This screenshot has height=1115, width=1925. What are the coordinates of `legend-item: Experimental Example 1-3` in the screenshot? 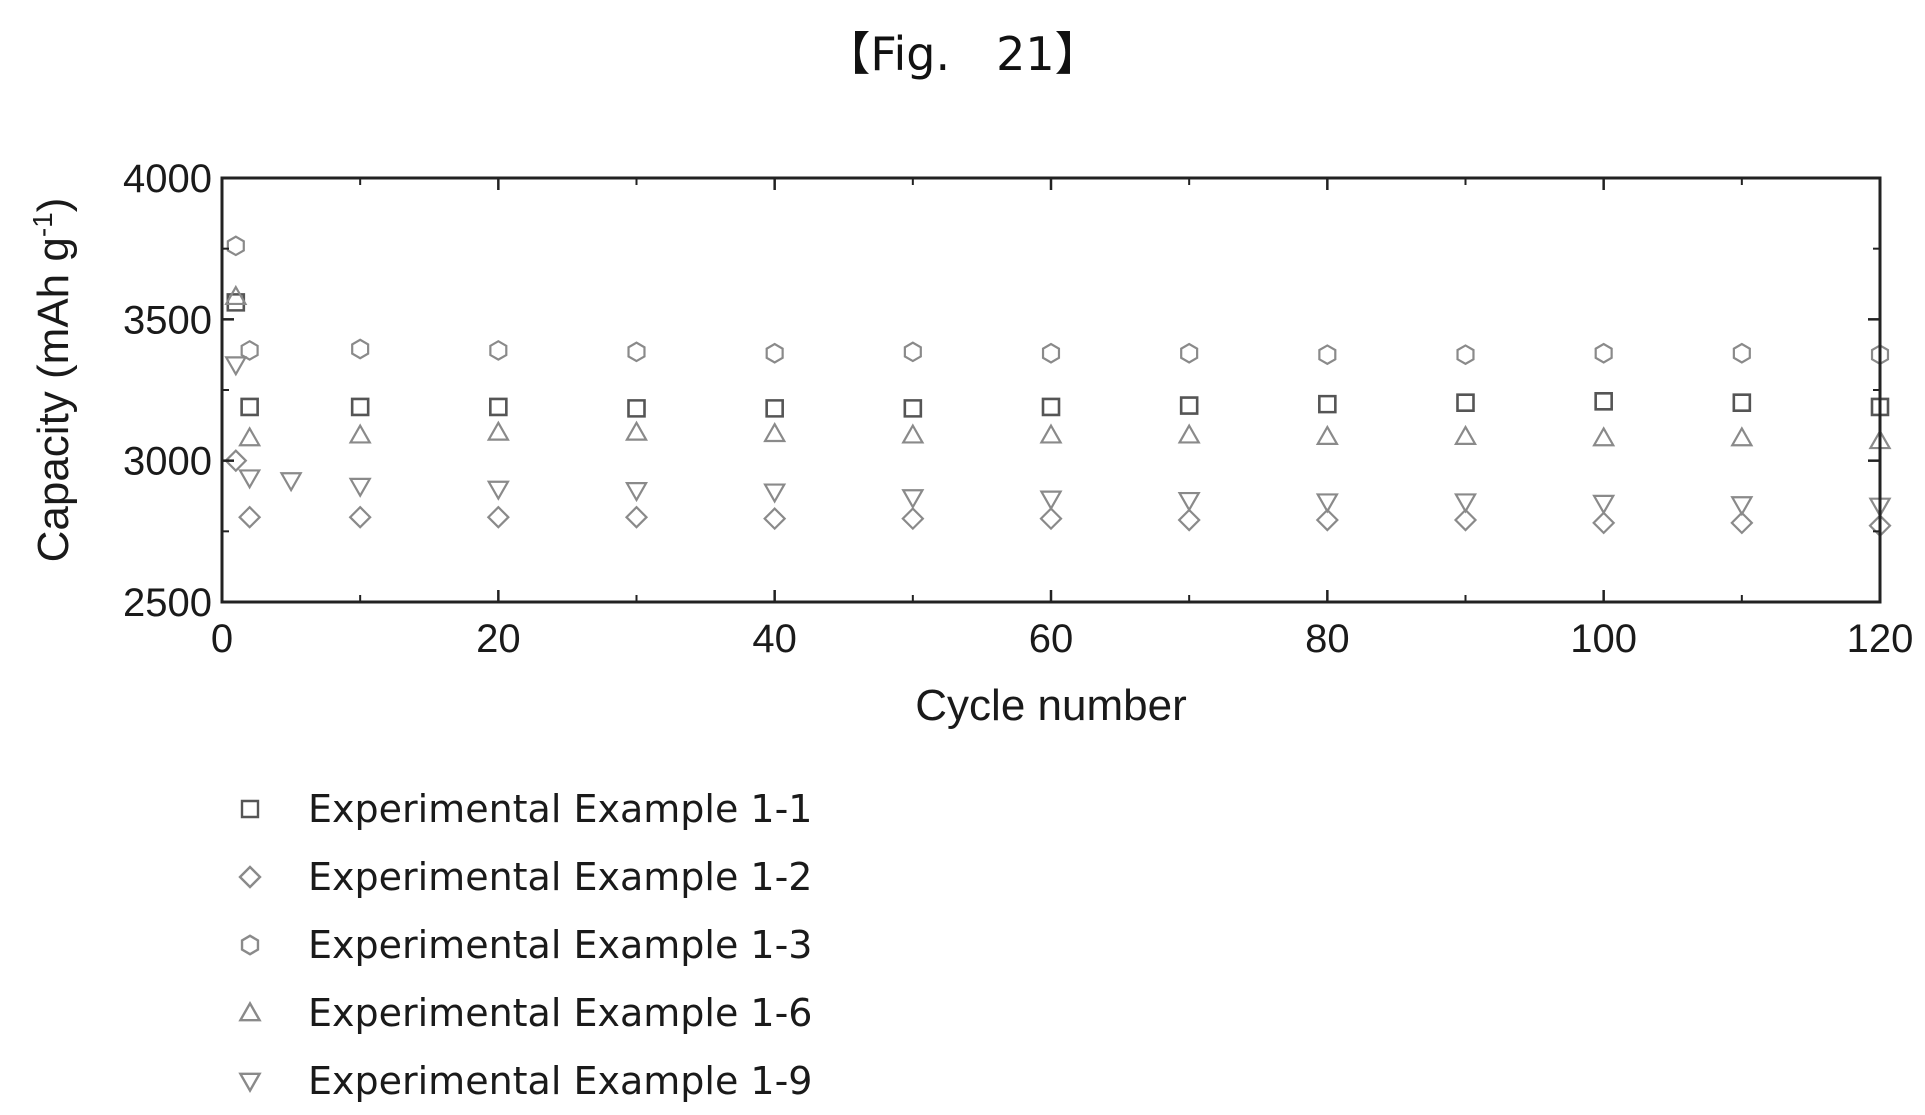 It's located at (521, 945).